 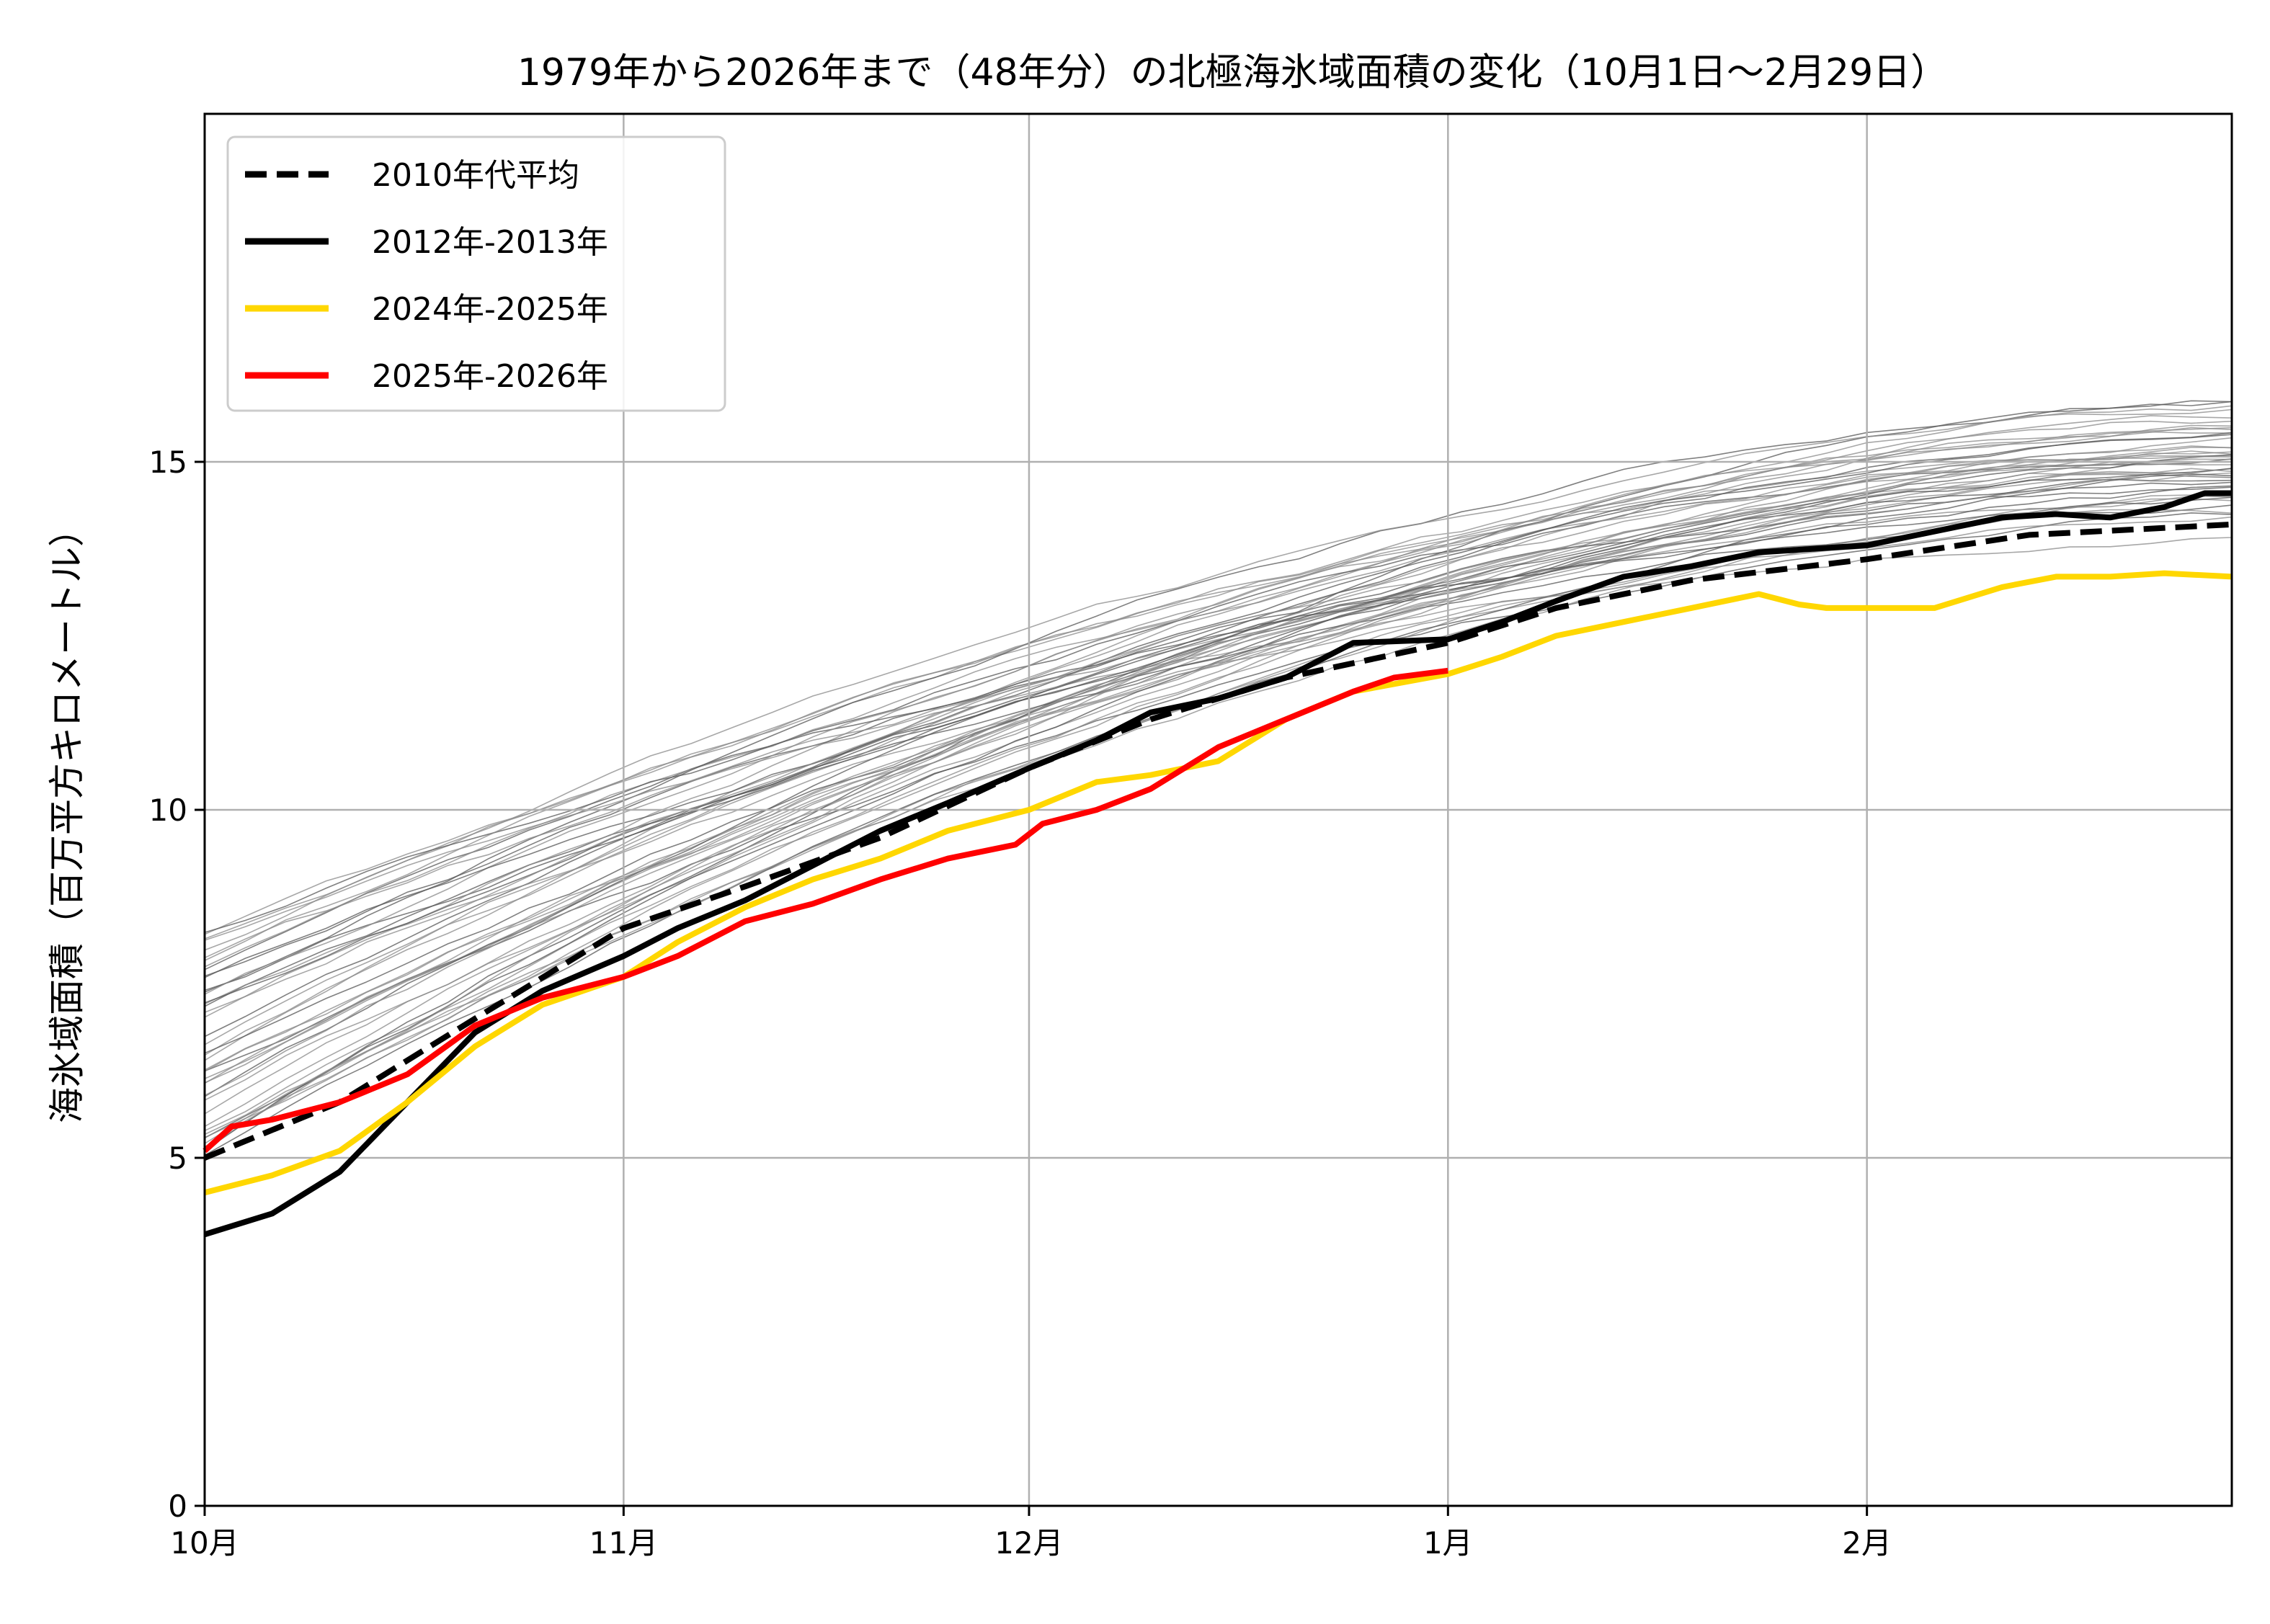 I want to click on legend-box, so click(x=476, y=273).